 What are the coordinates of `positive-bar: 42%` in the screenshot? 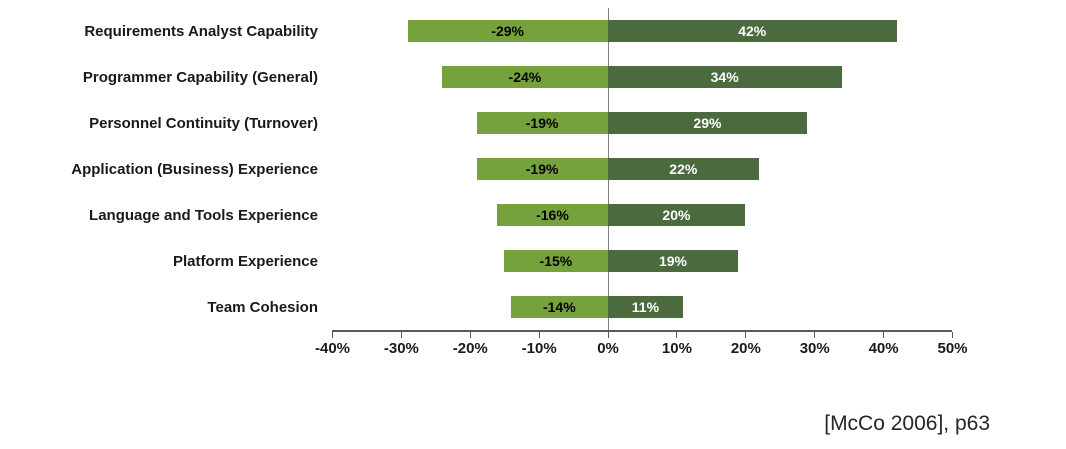 It's located at (752, 31).